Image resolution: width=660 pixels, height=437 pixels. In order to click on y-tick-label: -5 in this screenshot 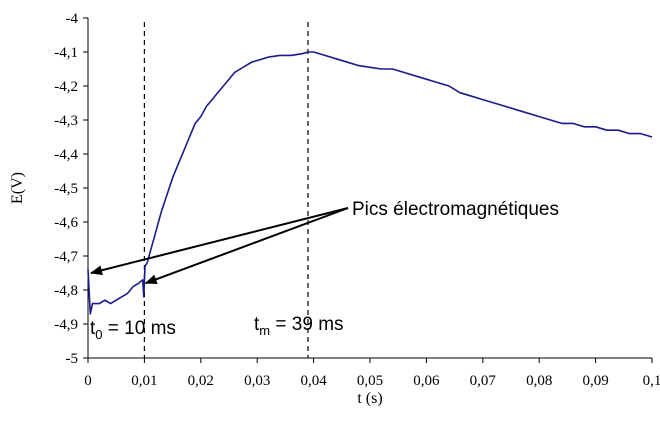, I will do `click(72, 359)`.